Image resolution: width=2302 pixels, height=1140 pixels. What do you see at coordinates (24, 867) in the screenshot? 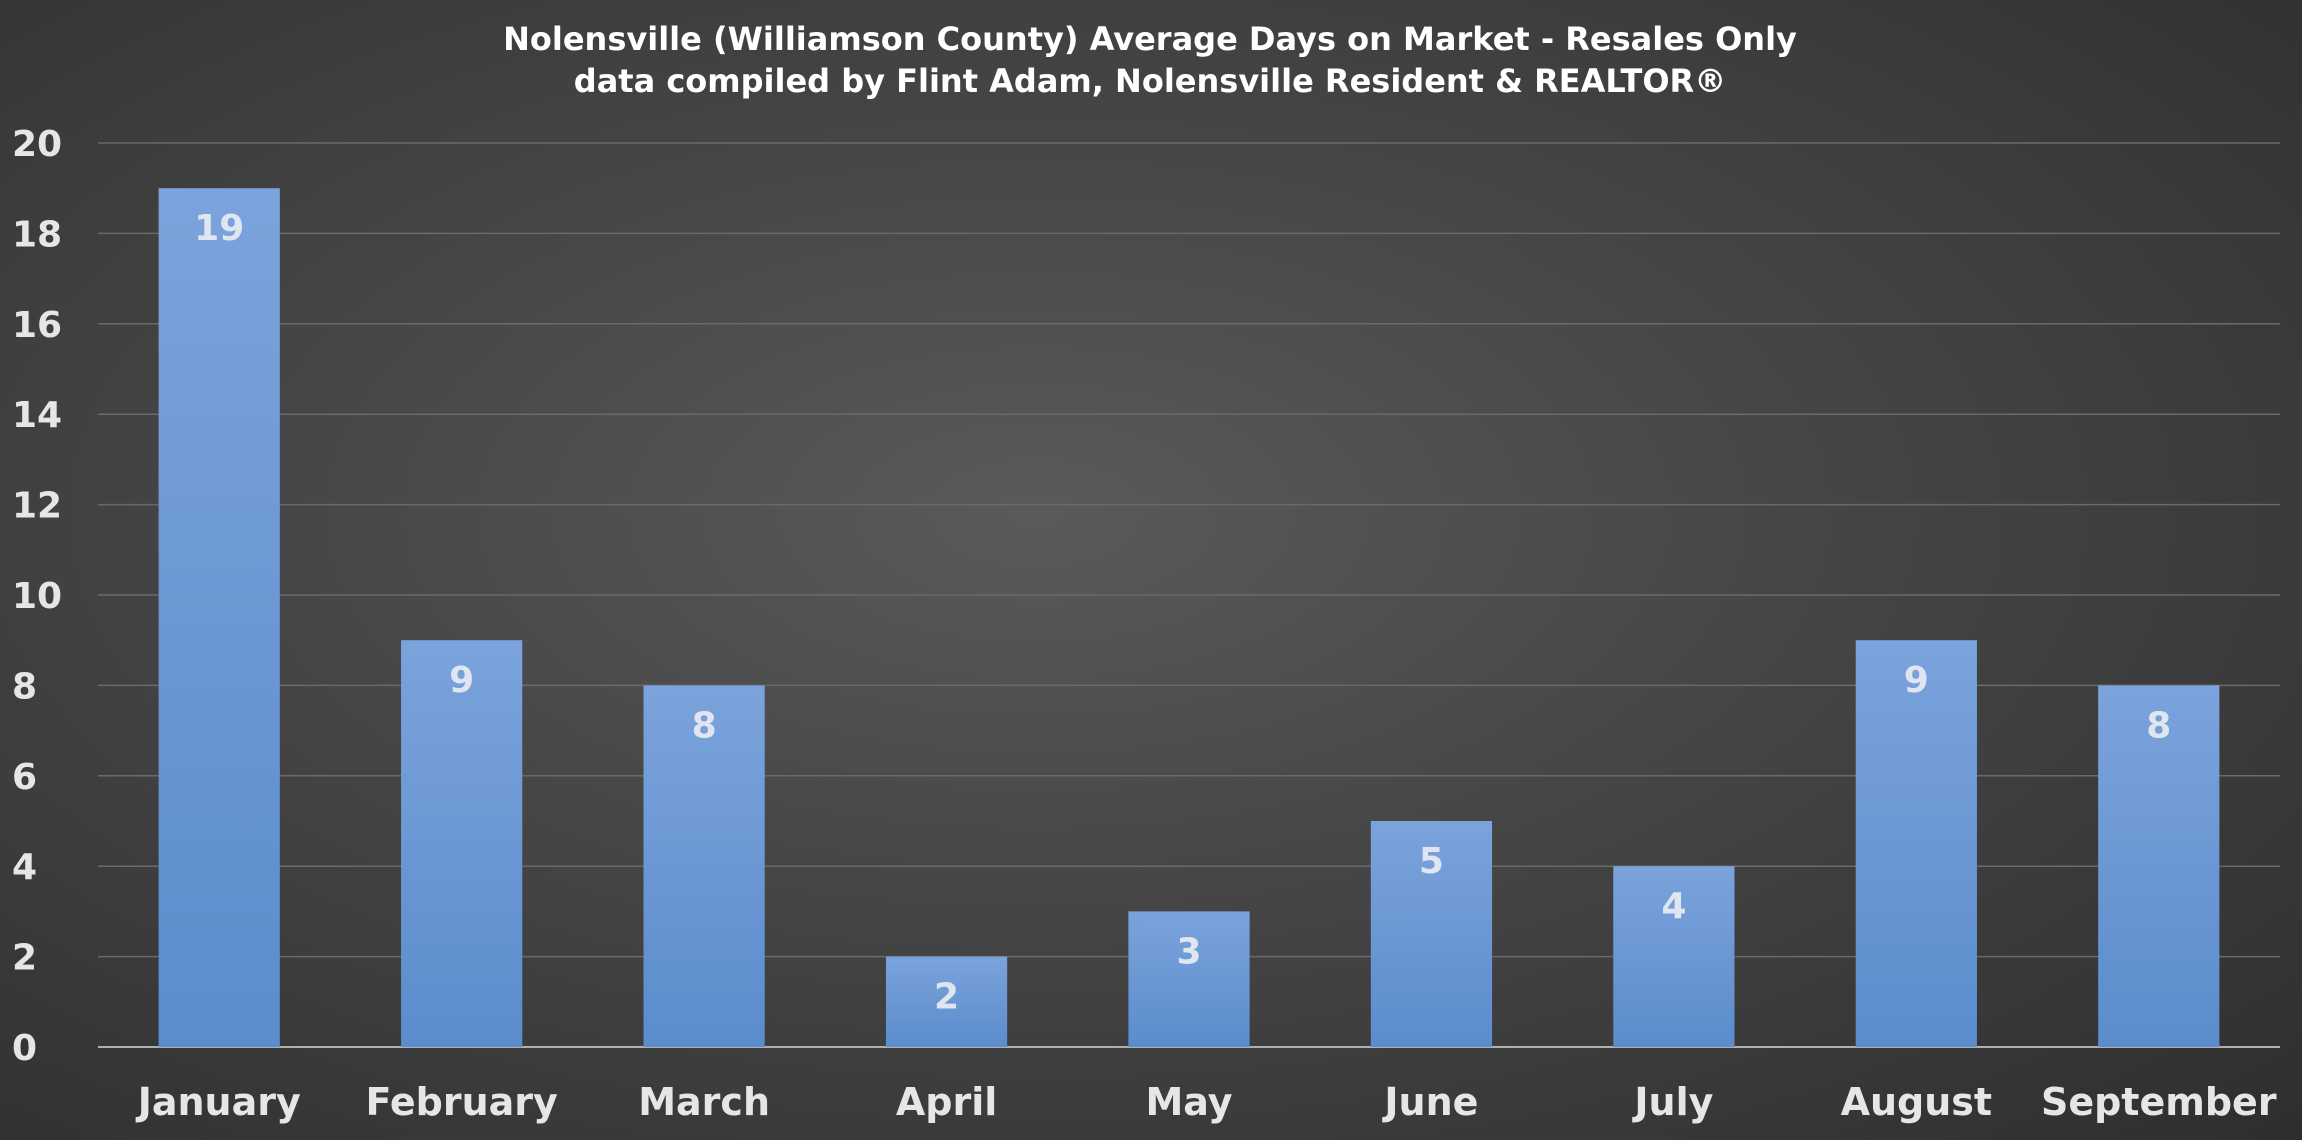
I see `y-tick-label: 4` at bounding box center [24, 867].